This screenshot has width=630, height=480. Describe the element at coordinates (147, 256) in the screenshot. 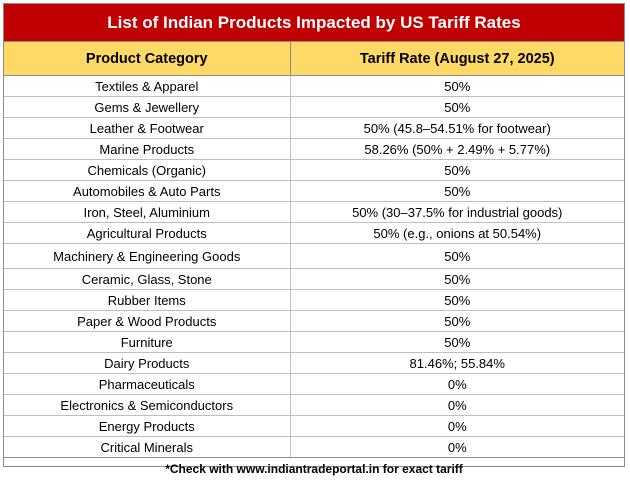

I see `product-category-cell: Machinery & Engineering Goods` at that location.